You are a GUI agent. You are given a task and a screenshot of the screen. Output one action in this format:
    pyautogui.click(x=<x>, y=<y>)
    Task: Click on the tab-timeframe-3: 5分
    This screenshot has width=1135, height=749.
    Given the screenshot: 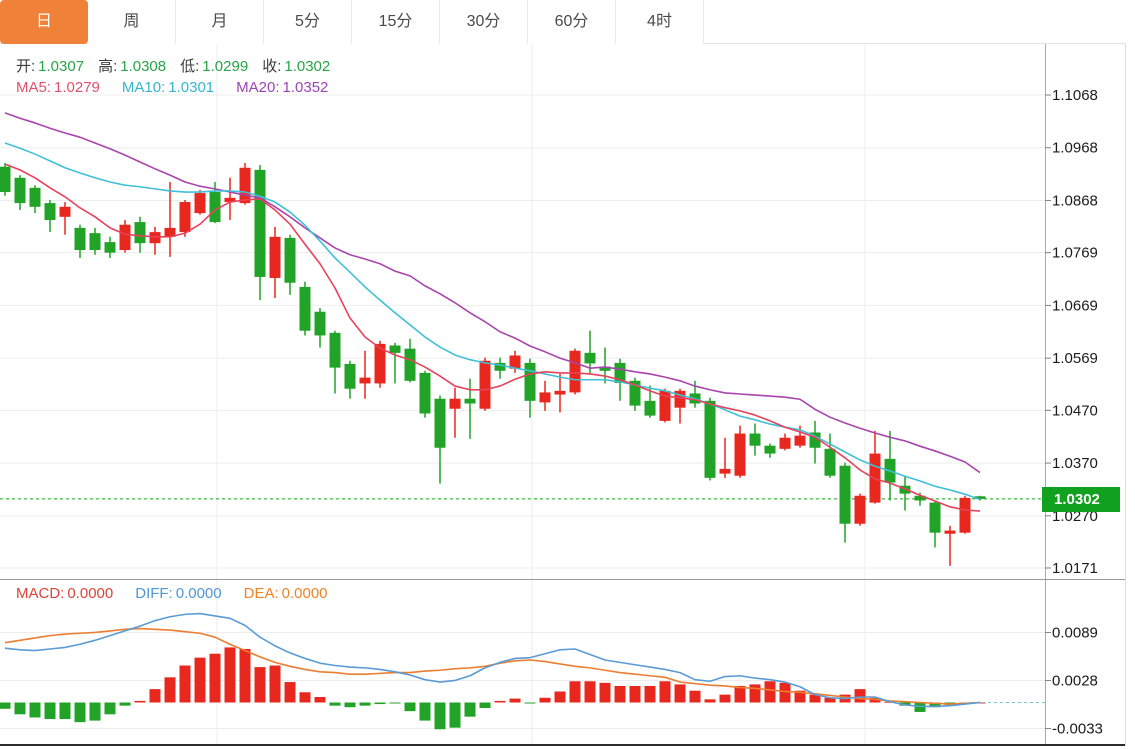 What is the action you would take?
    pyautogui.click(x=308, y=22)
    